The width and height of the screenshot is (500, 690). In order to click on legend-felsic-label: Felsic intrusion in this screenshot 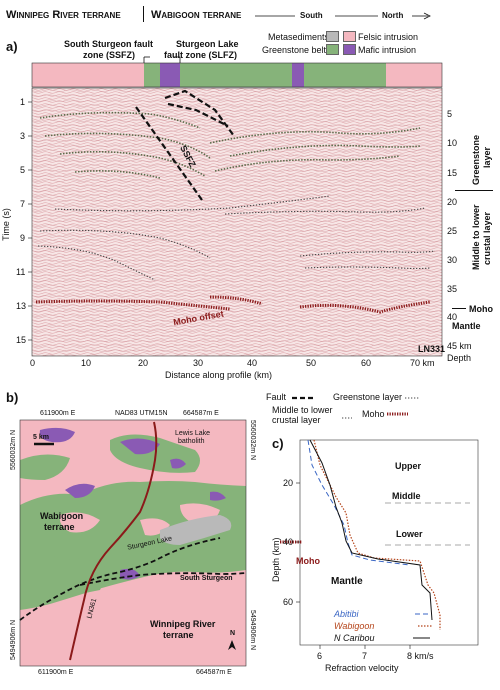, I will do `click(388, 37)`.